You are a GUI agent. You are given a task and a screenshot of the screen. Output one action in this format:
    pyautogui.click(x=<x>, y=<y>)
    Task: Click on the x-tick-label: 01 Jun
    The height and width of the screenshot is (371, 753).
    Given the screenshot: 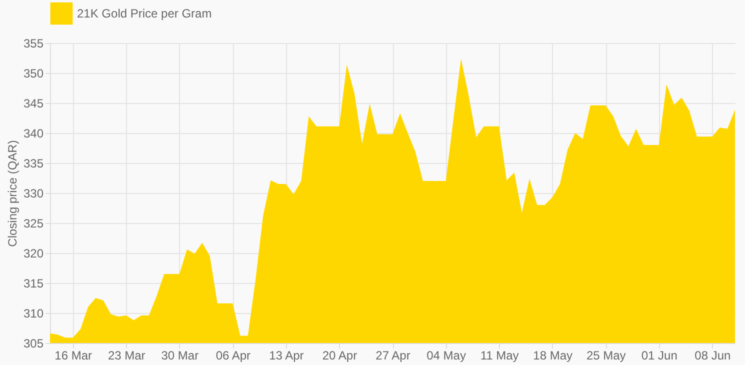 What is the action you would take?
    pyautogui.click(x=659, y=355)
    